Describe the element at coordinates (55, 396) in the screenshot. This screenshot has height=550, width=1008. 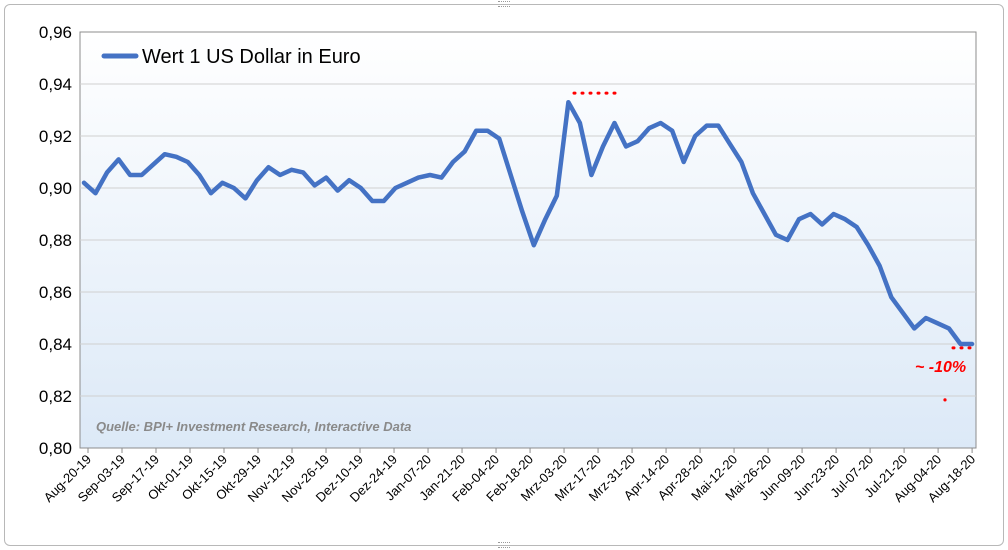
I see `y-tick-label: 0,82` at that location.